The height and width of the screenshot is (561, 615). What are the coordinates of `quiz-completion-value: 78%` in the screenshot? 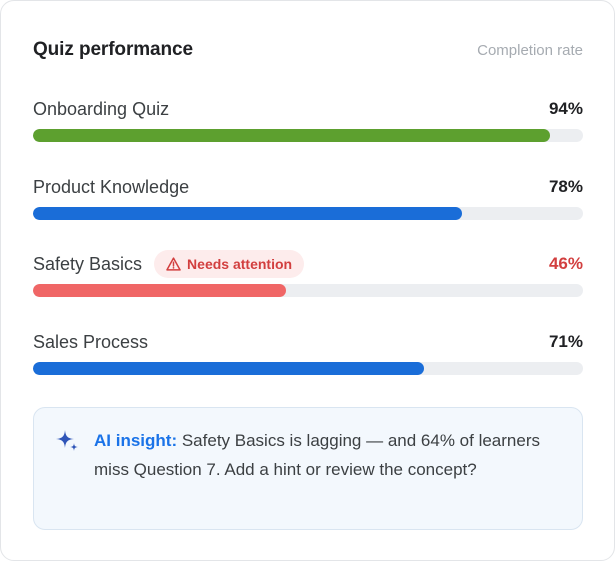 It's located at (565, 186).